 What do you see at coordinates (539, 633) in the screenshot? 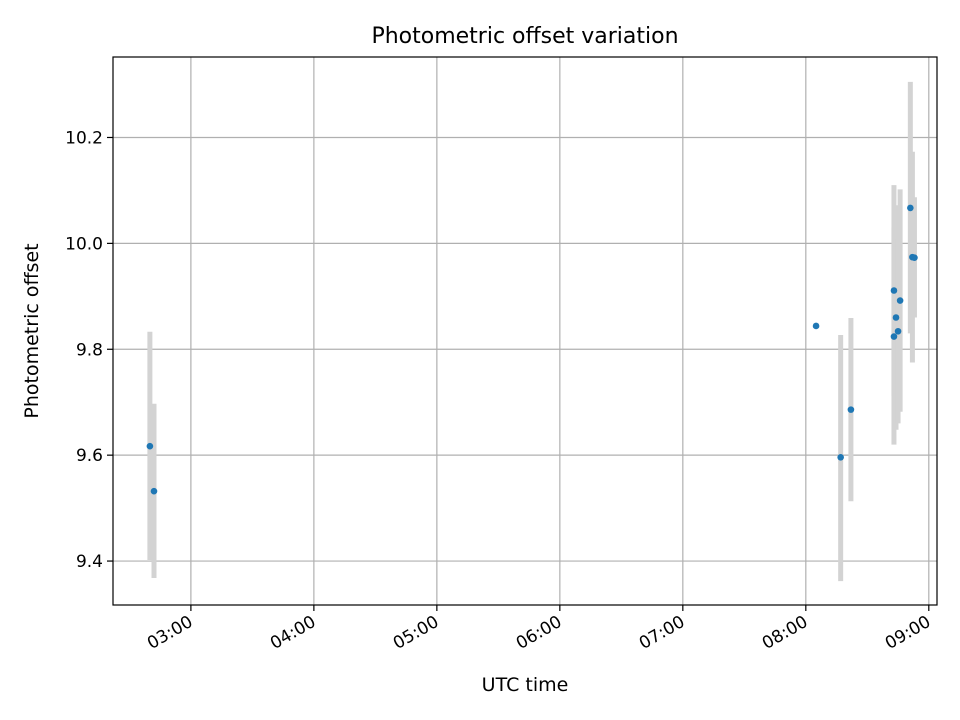
I see `x-tick-label: 06:00` at bounding box center [539, 633].